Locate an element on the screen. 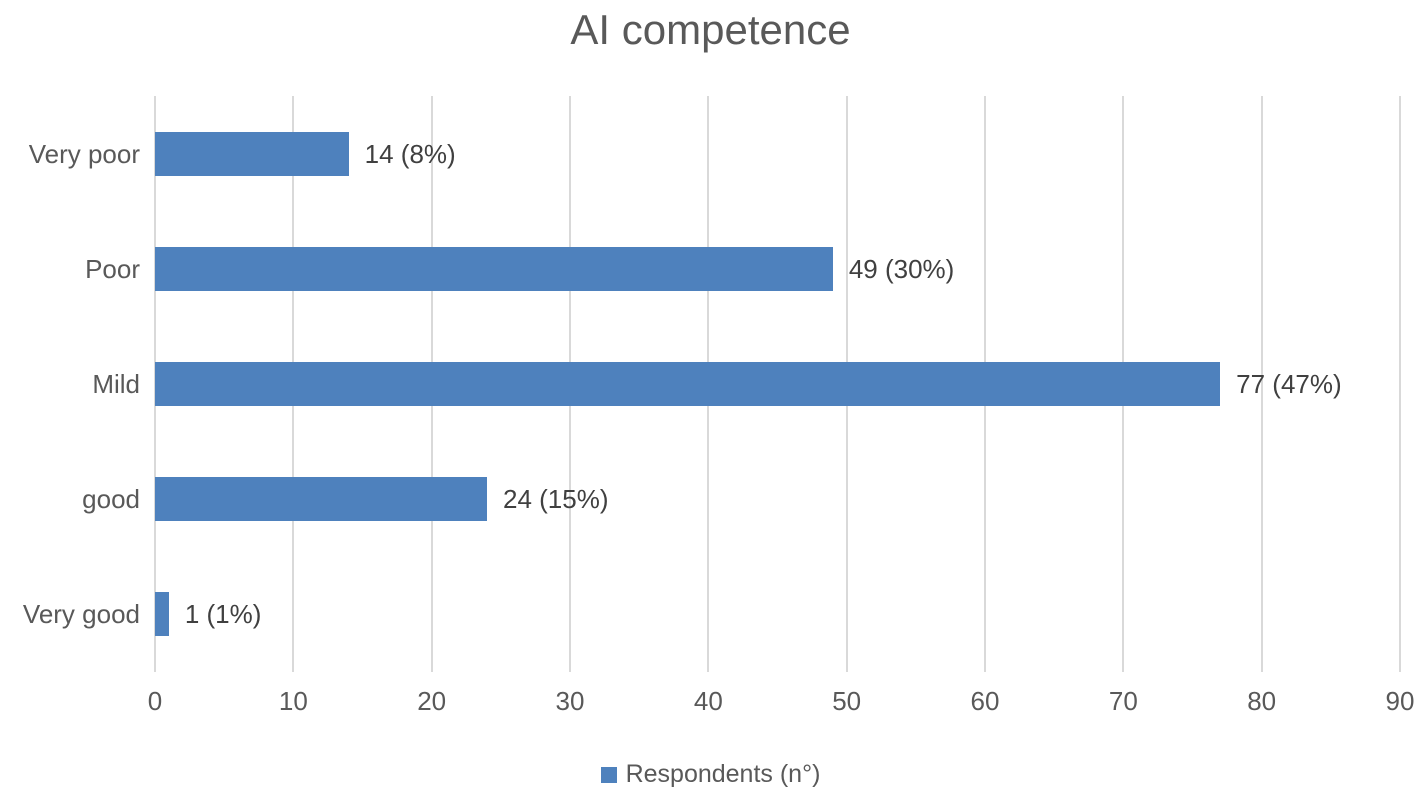  x-tick-label-30: 30 is located at coordinates (570, 701).